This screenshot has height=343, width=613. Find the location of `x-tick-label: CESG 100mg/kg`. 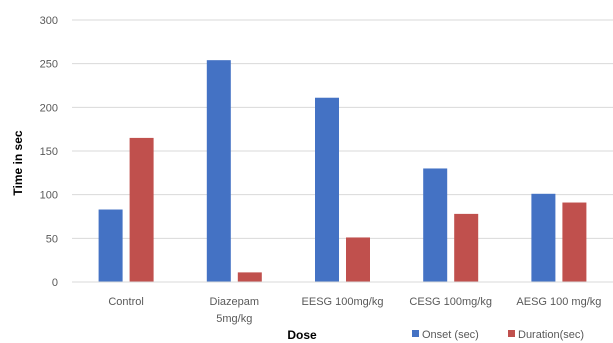

x-tick-label: CESG 100mg/kg is located at coordinates (450, 302).